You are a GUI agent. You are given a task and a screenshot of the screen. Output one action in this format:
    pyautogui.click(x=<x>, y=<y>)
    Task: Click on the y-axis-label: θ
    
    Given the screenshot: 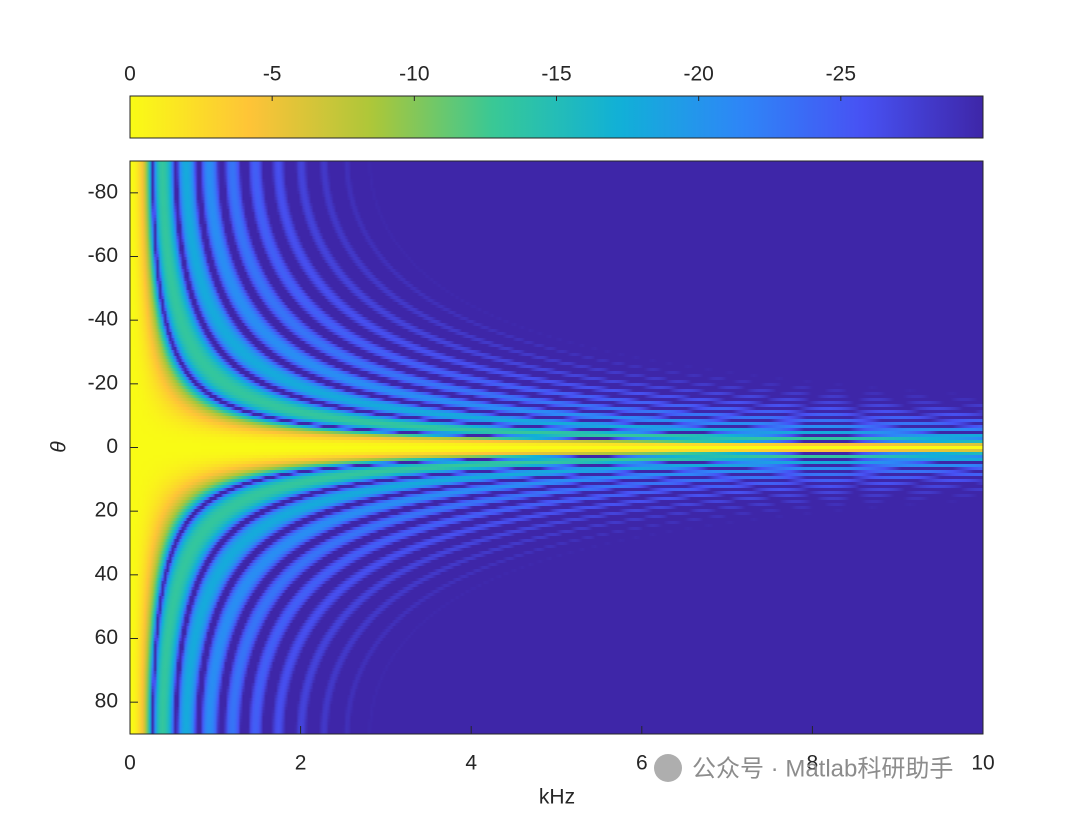 What is the action you would take?
    pyautogui.click(x=59, y=447)
    